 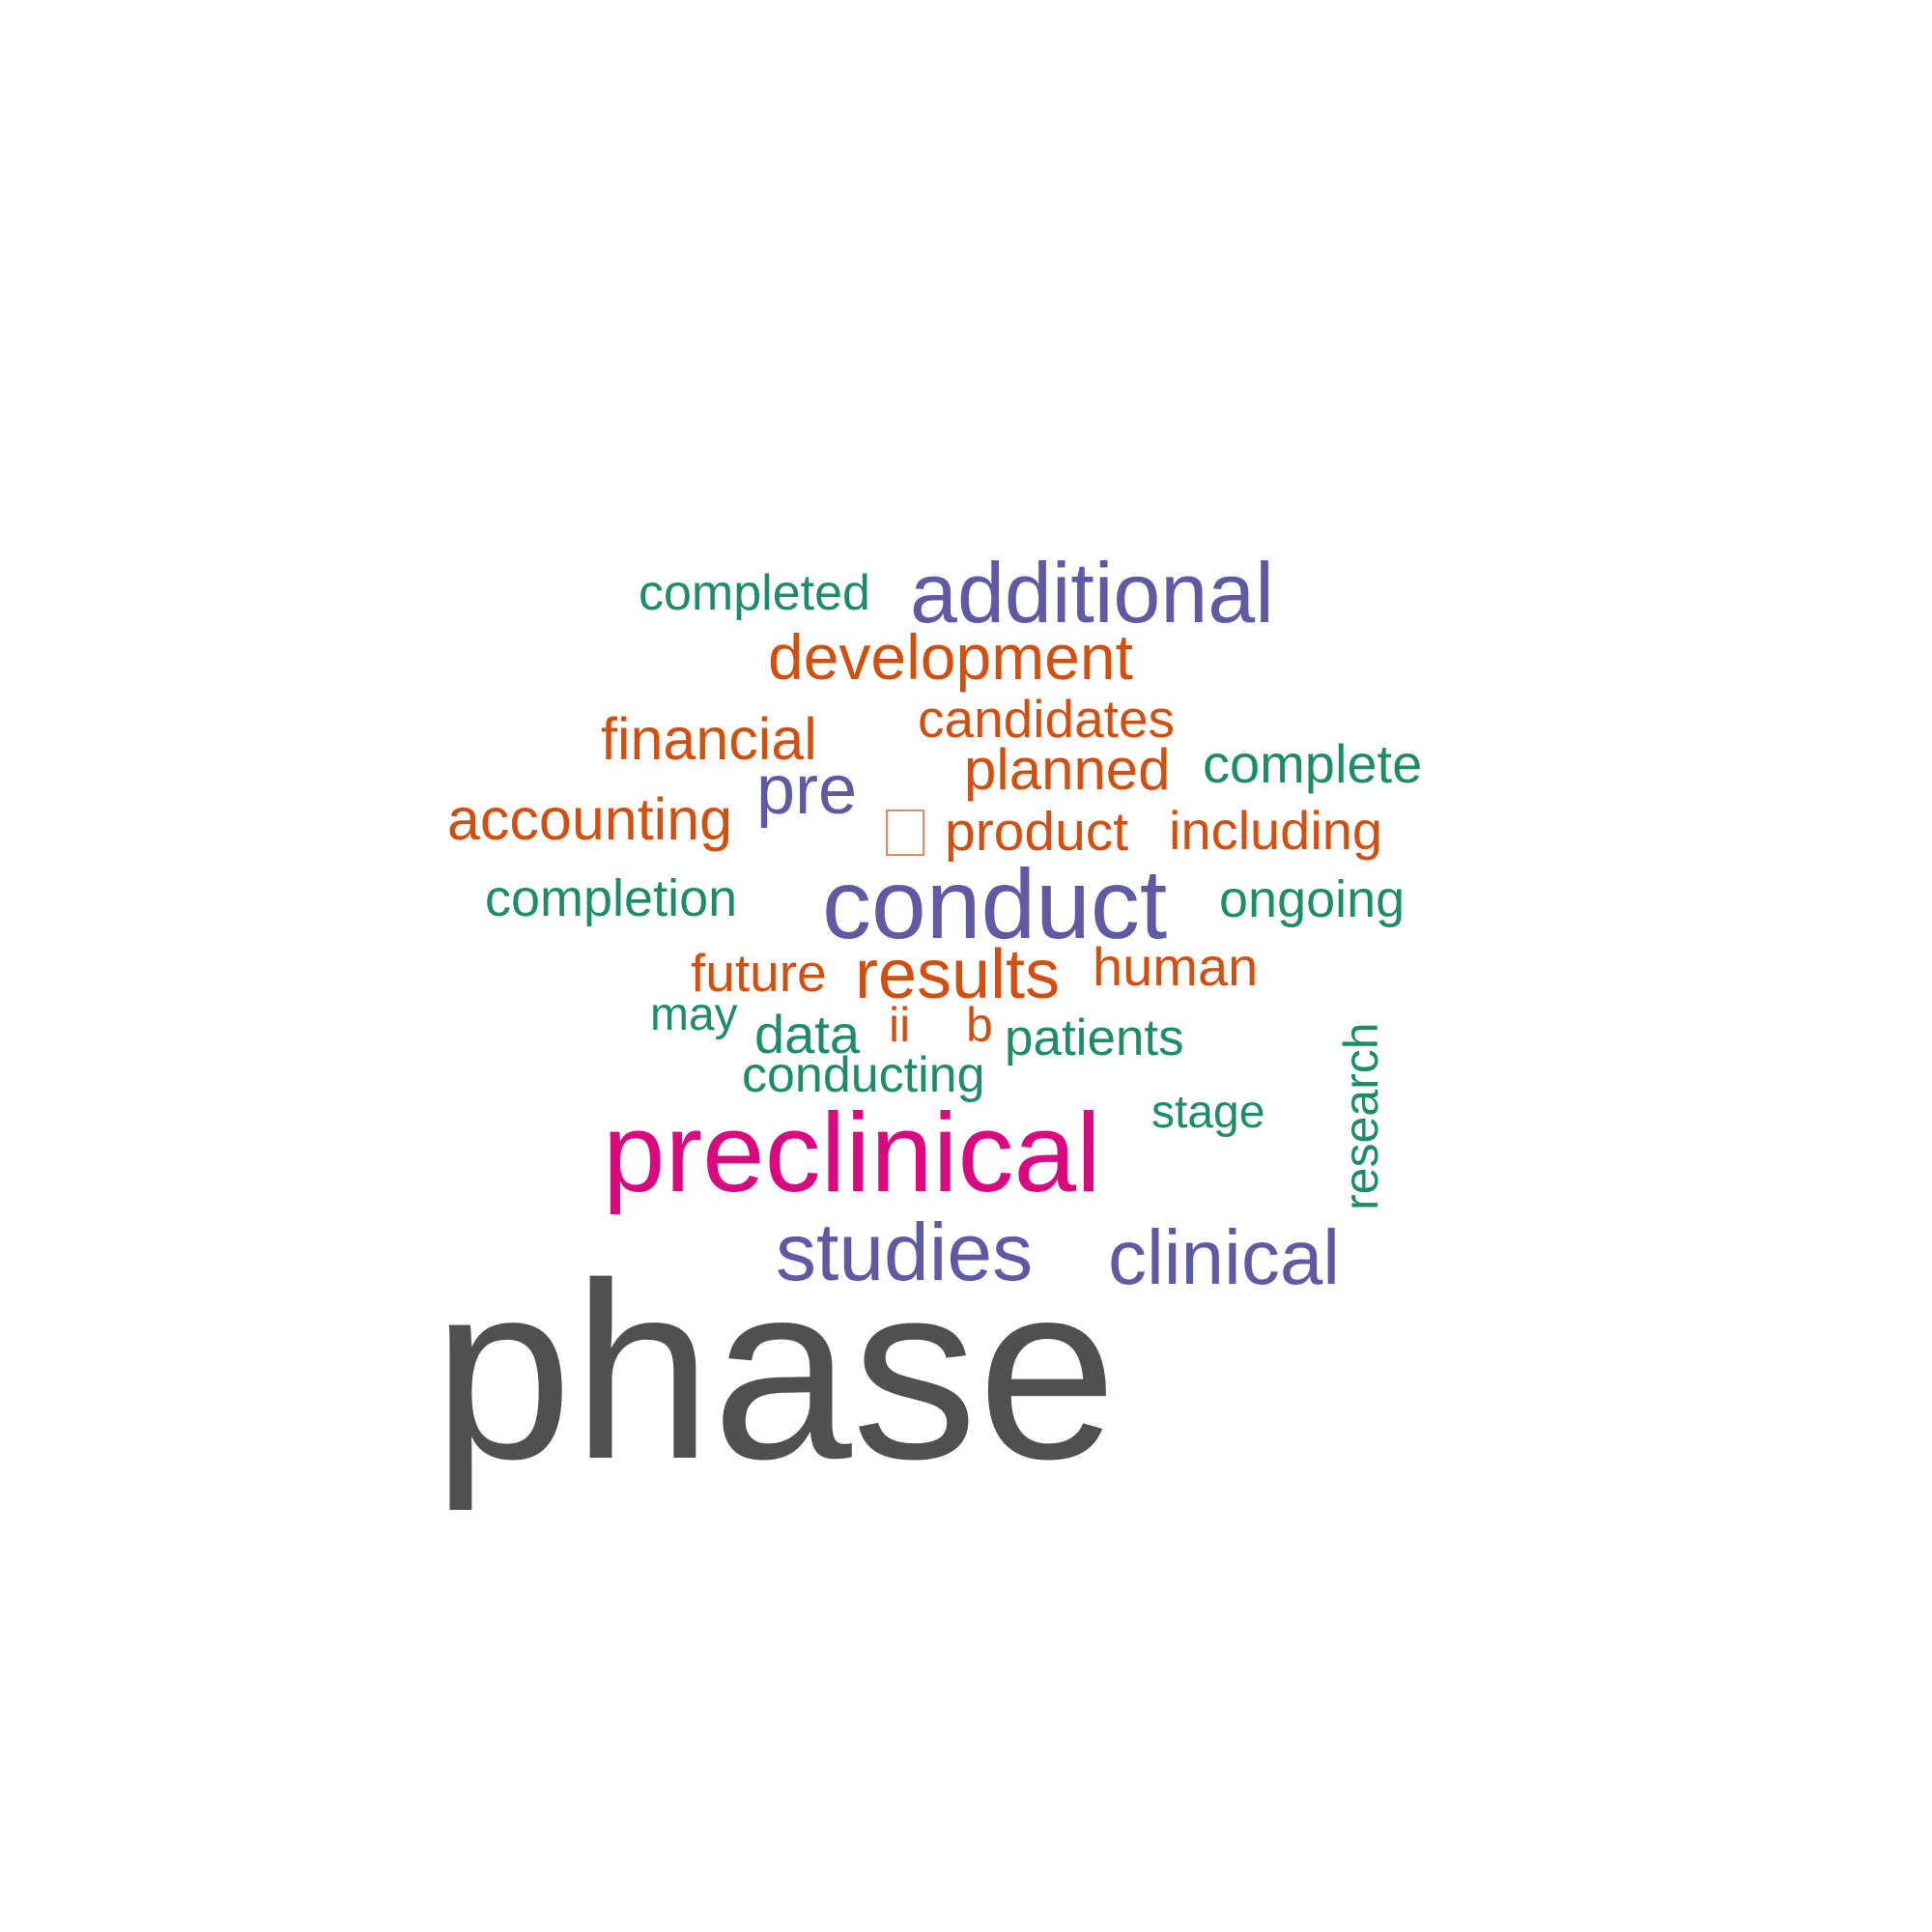 I want to click on word-future: future, so click(x=759, y=973).